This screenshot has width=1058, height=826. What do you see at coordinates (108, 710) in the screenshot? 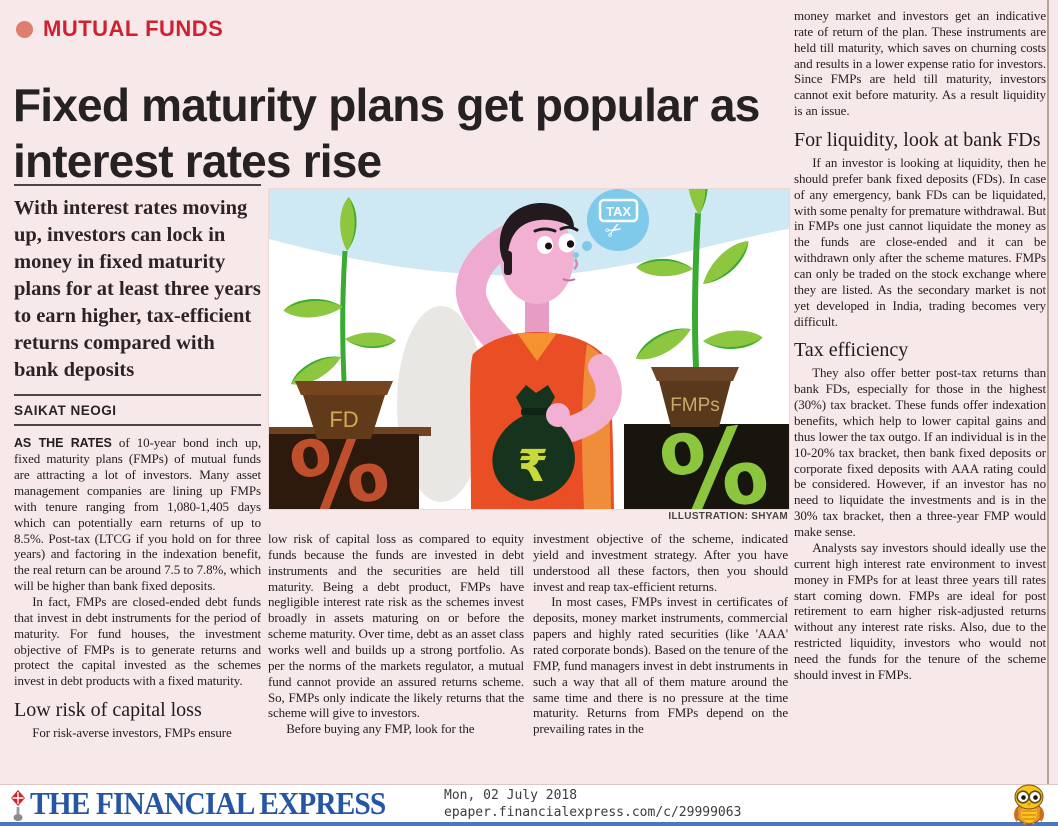
I see `subhead-low-risk: Low risk of capital loss` at bounding box center [108, 710].